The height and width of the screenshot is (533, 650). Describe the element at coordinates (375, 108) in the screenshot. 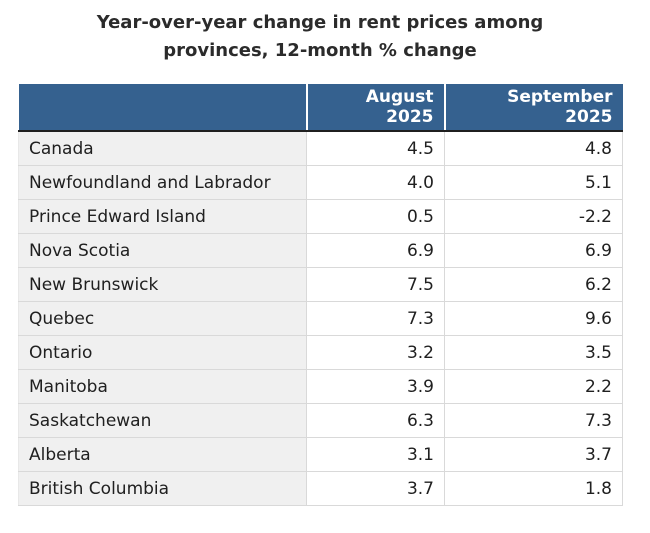

I see `header-cell-august-2025: August 2025` at that location.